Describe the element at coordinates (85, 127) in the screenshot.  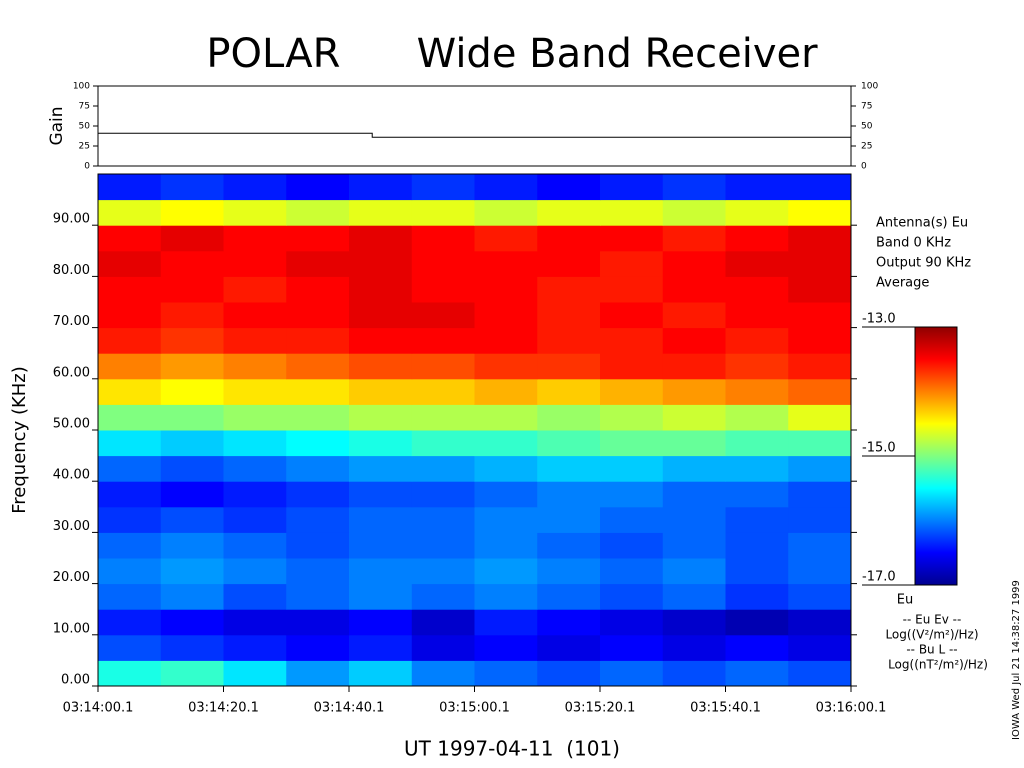
I see `gain-tick-label: 50` at that location.